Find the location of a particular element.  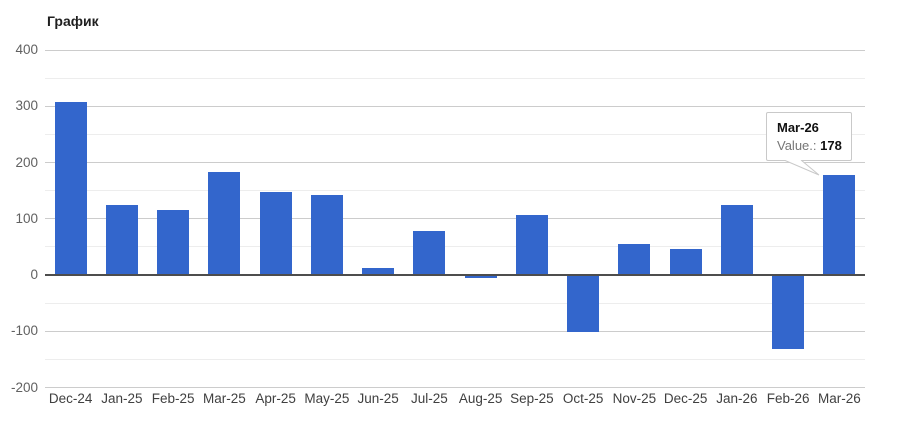

x-tick-label: Feb-25 is located at coordinates (173, 398).